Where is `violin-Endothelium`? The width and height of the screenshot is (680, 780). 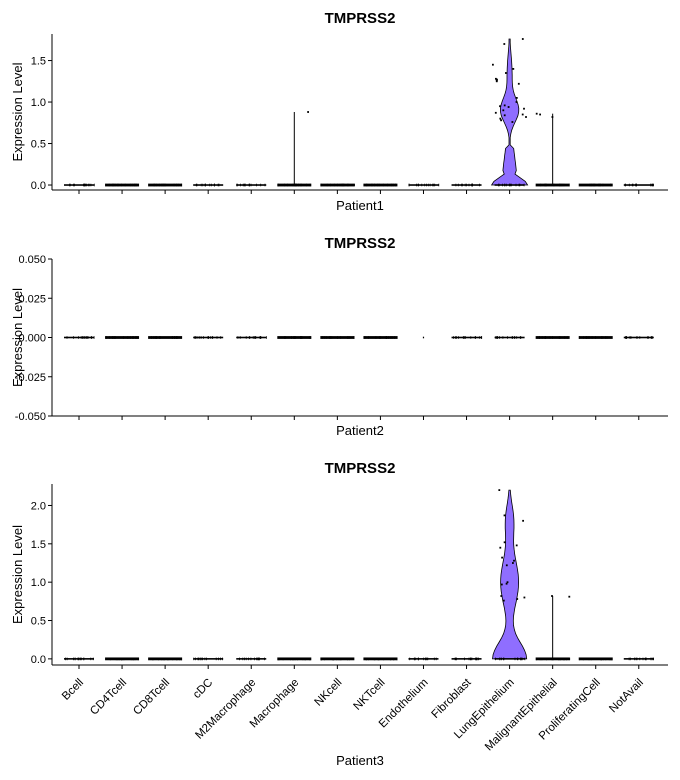
violin-Endothelium is located at coordinates (423, 659).